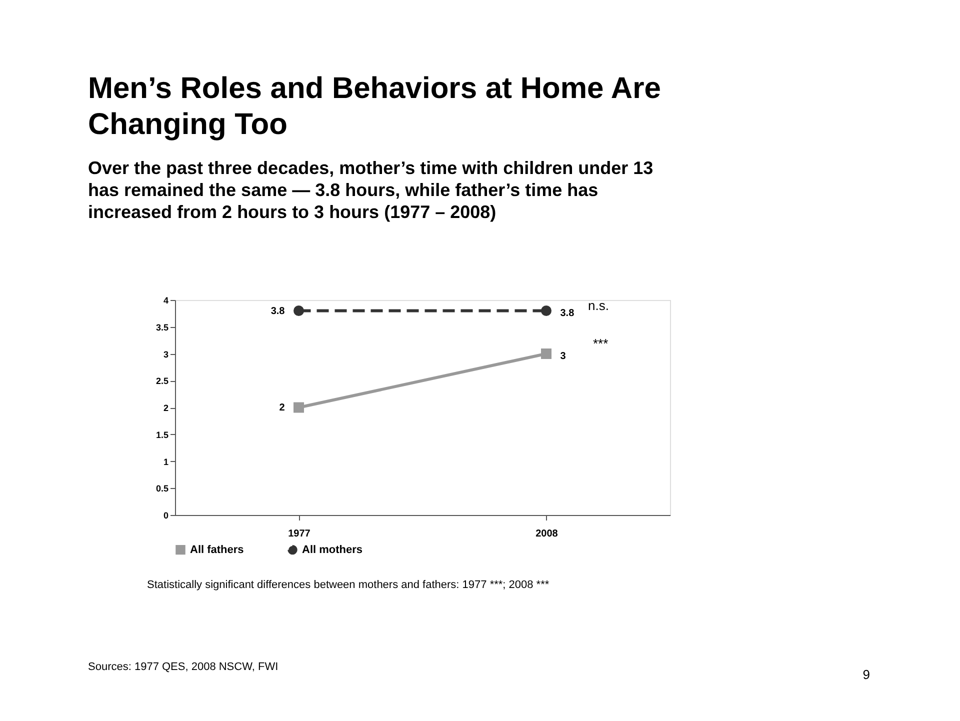 The image size is (960, 721). I want to click on chart-title: Men’s Roles and Behaviors at Home Are Changing Too, so click(374, 106).